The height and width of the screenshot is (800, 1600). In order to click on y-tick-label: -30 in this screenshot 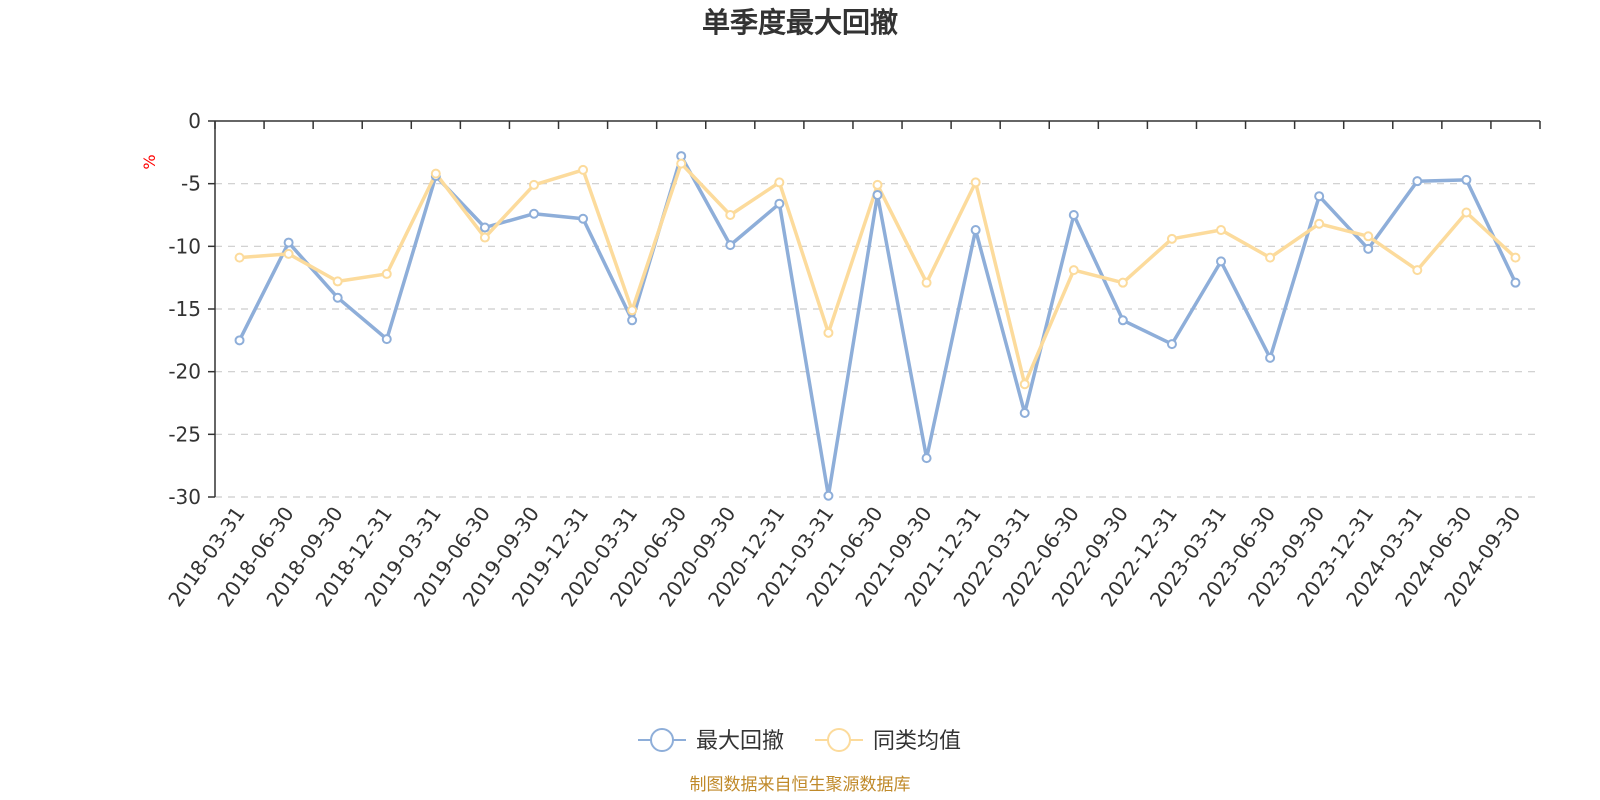, I will do `click(184, 497)`.